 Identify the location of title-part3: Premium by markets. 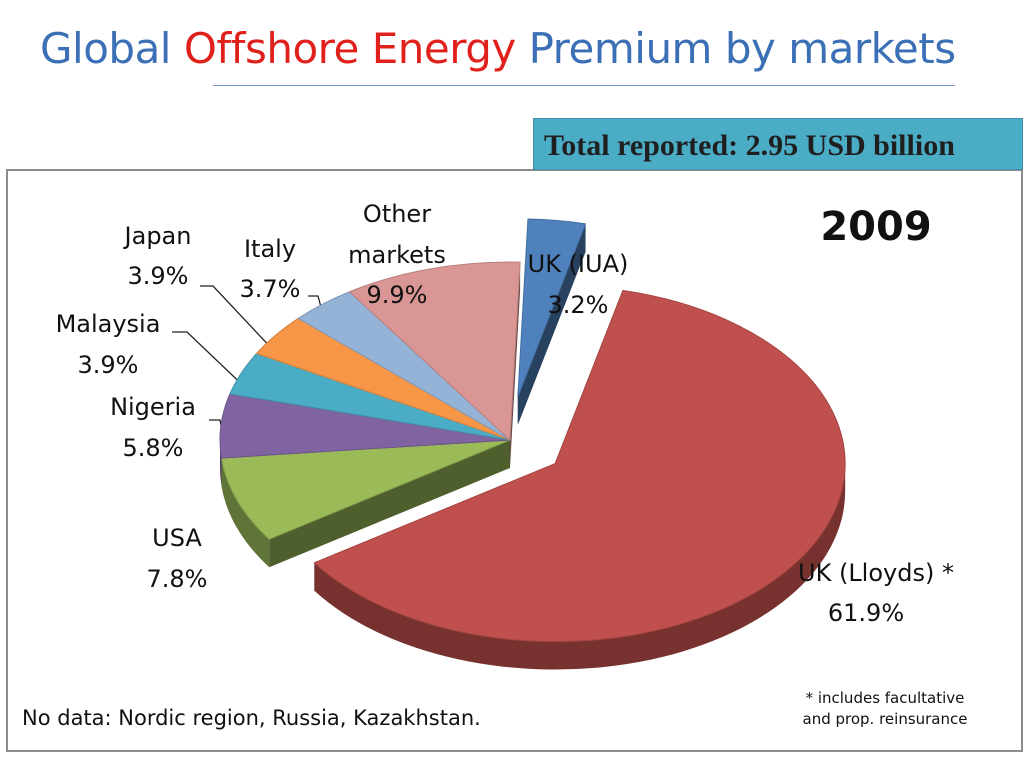
(736, 48).